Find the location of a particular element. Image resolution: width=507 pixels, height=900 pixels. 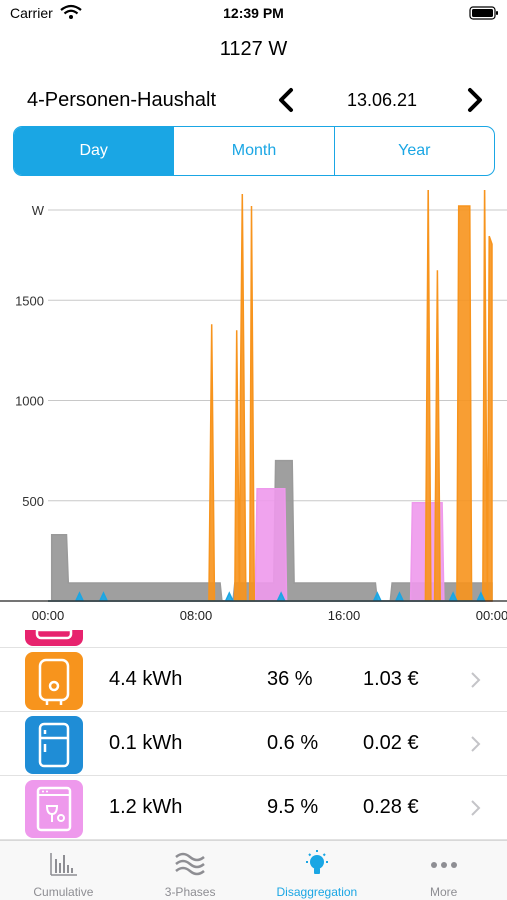

wifi-icon is located at coordinates (71, 11).